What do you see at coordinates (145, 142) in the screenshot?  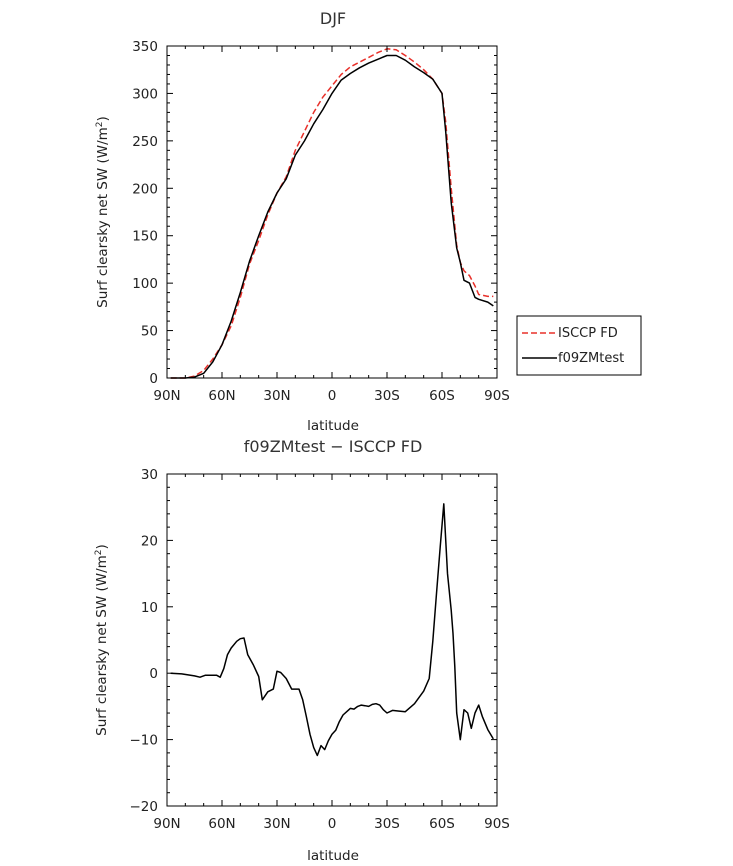 I see `y-tick-label: 250` at bounding box center [145, 142].